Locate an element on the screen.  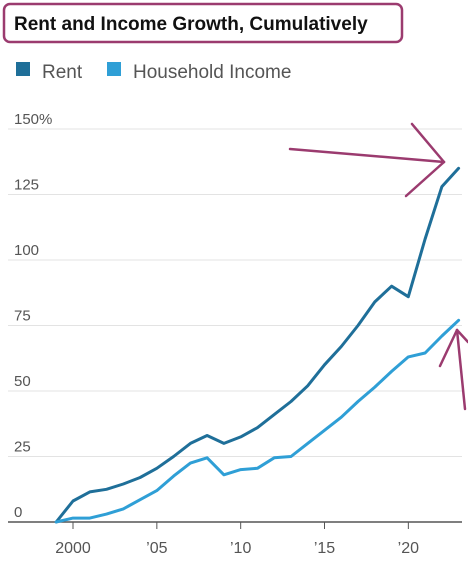
arrow-income is located at coordinates (453, 369).